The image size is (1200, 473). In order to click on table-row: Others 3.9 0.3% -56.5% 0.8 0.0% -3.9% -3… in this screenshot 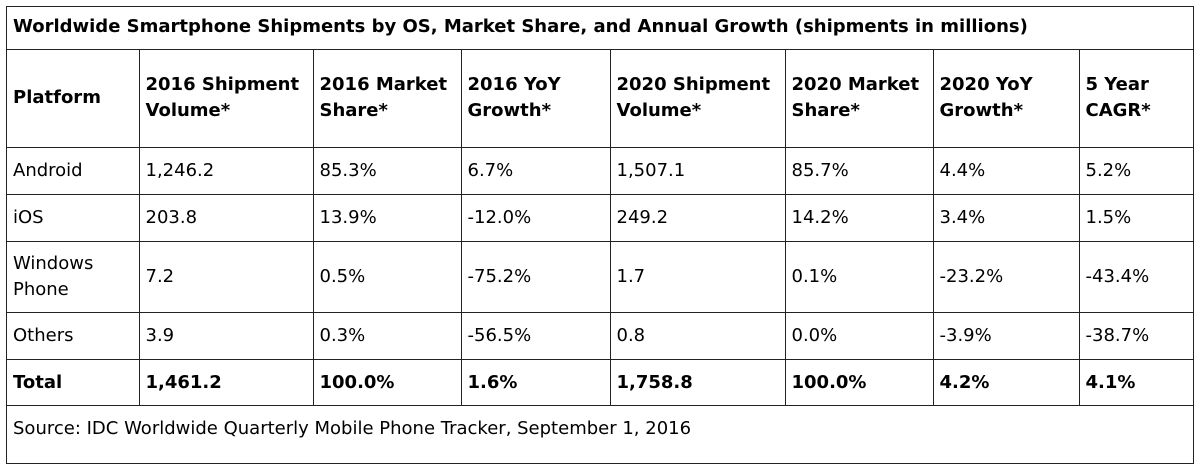, I will do `click(600, 336)`.